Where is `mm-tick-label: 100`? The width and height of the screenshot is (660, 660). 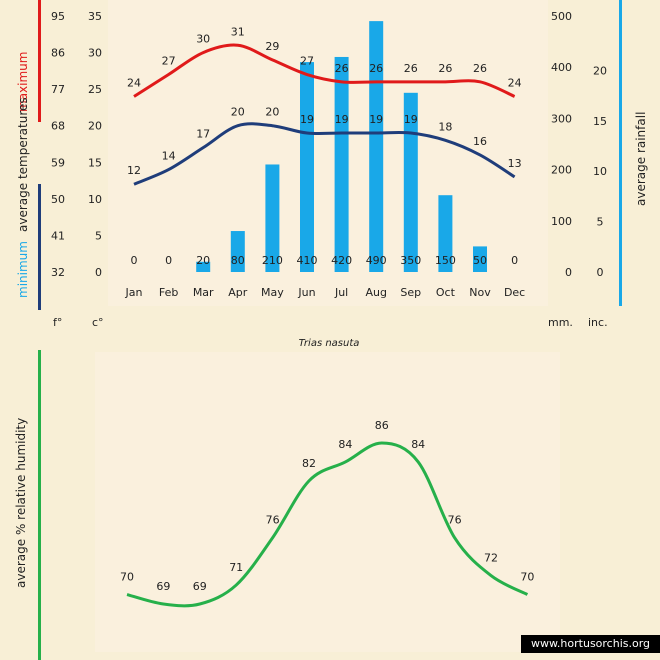 mm-tick-label: 100 is located at coordinates (561, 221).